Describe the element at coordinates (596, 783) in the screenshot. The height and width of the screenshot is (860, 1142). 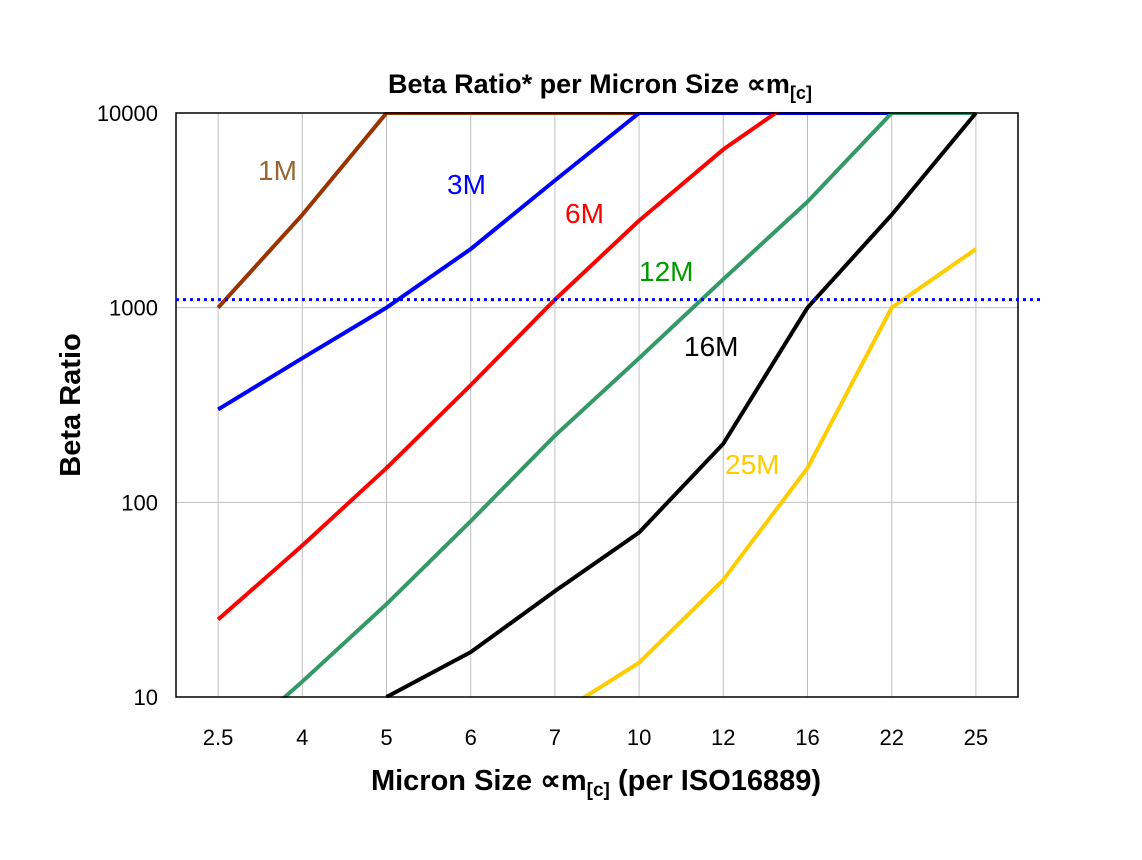
I see `x-axis-label: Micron Size ∝m[c] (per ISO16889)` at that location.